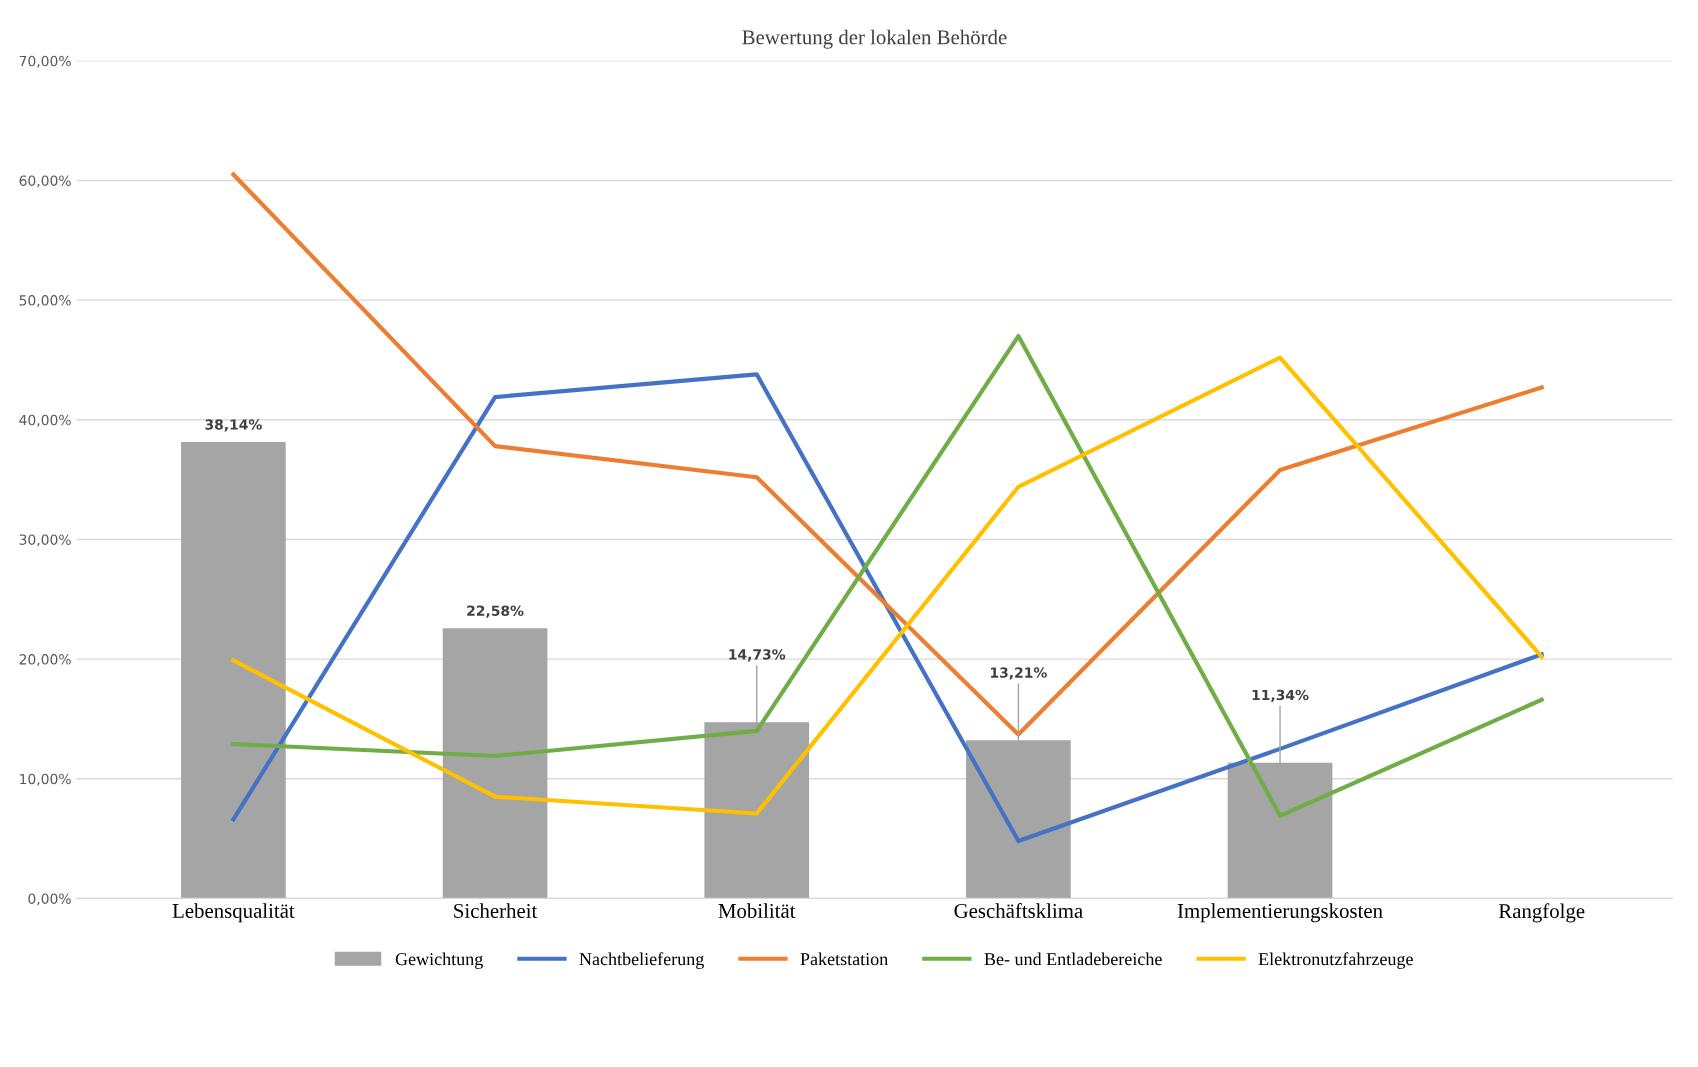 This screenshot has height=1067, width=1698. What do you see at coordinates (439, 960) in the screenshot?
I see `legend-label: Gewichtung` at bounding box center [439, 960].